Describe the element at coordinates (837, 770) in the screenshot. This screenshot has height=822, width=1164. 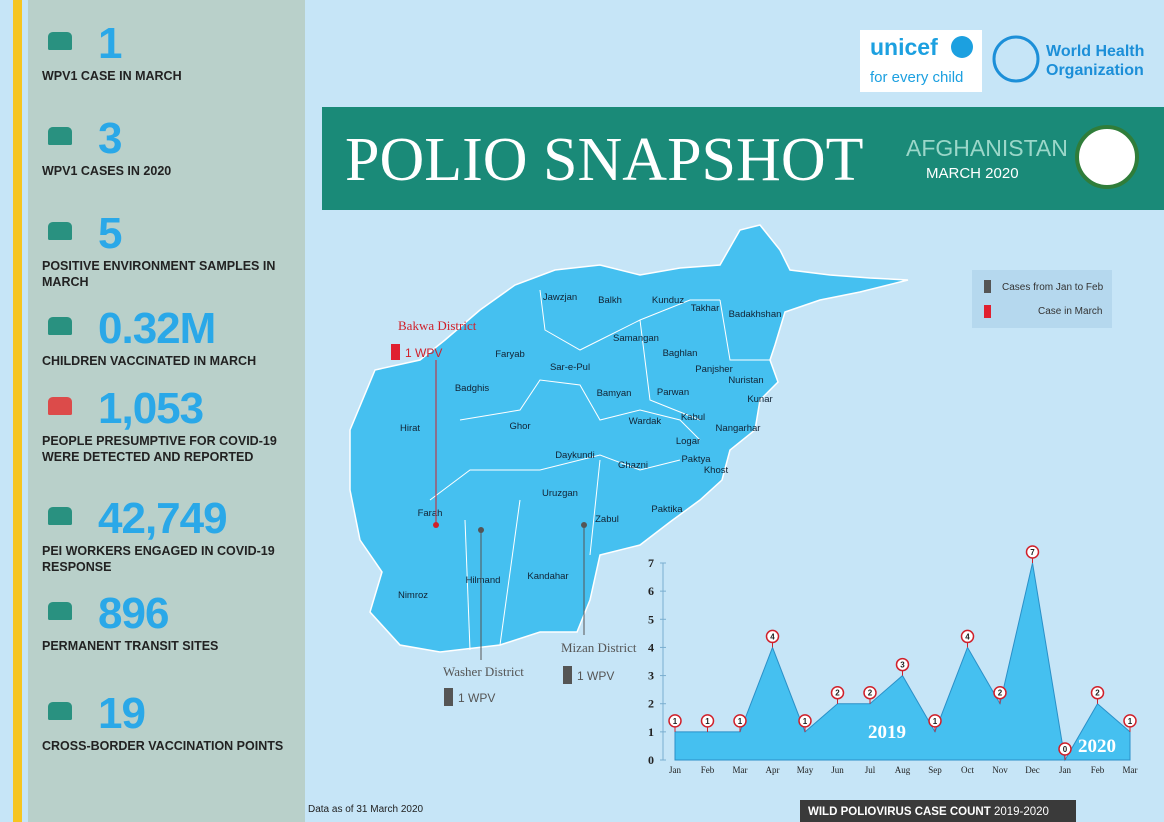
I see `x-tick-label: Jun` at that location.